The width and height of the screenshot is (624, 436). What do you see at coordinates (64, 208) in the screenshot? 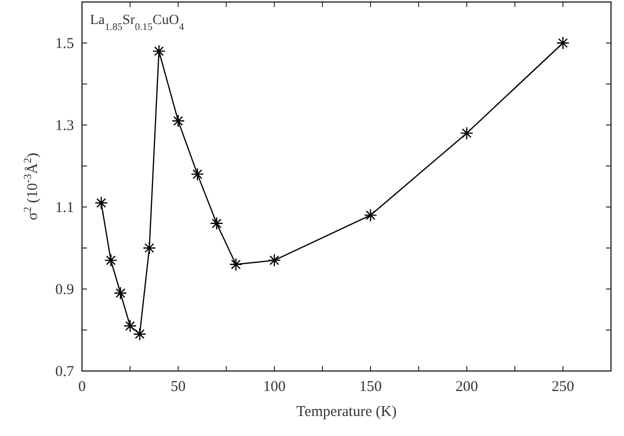
I see `y-tick-label: 1.1` at bounding box center [64, 208].